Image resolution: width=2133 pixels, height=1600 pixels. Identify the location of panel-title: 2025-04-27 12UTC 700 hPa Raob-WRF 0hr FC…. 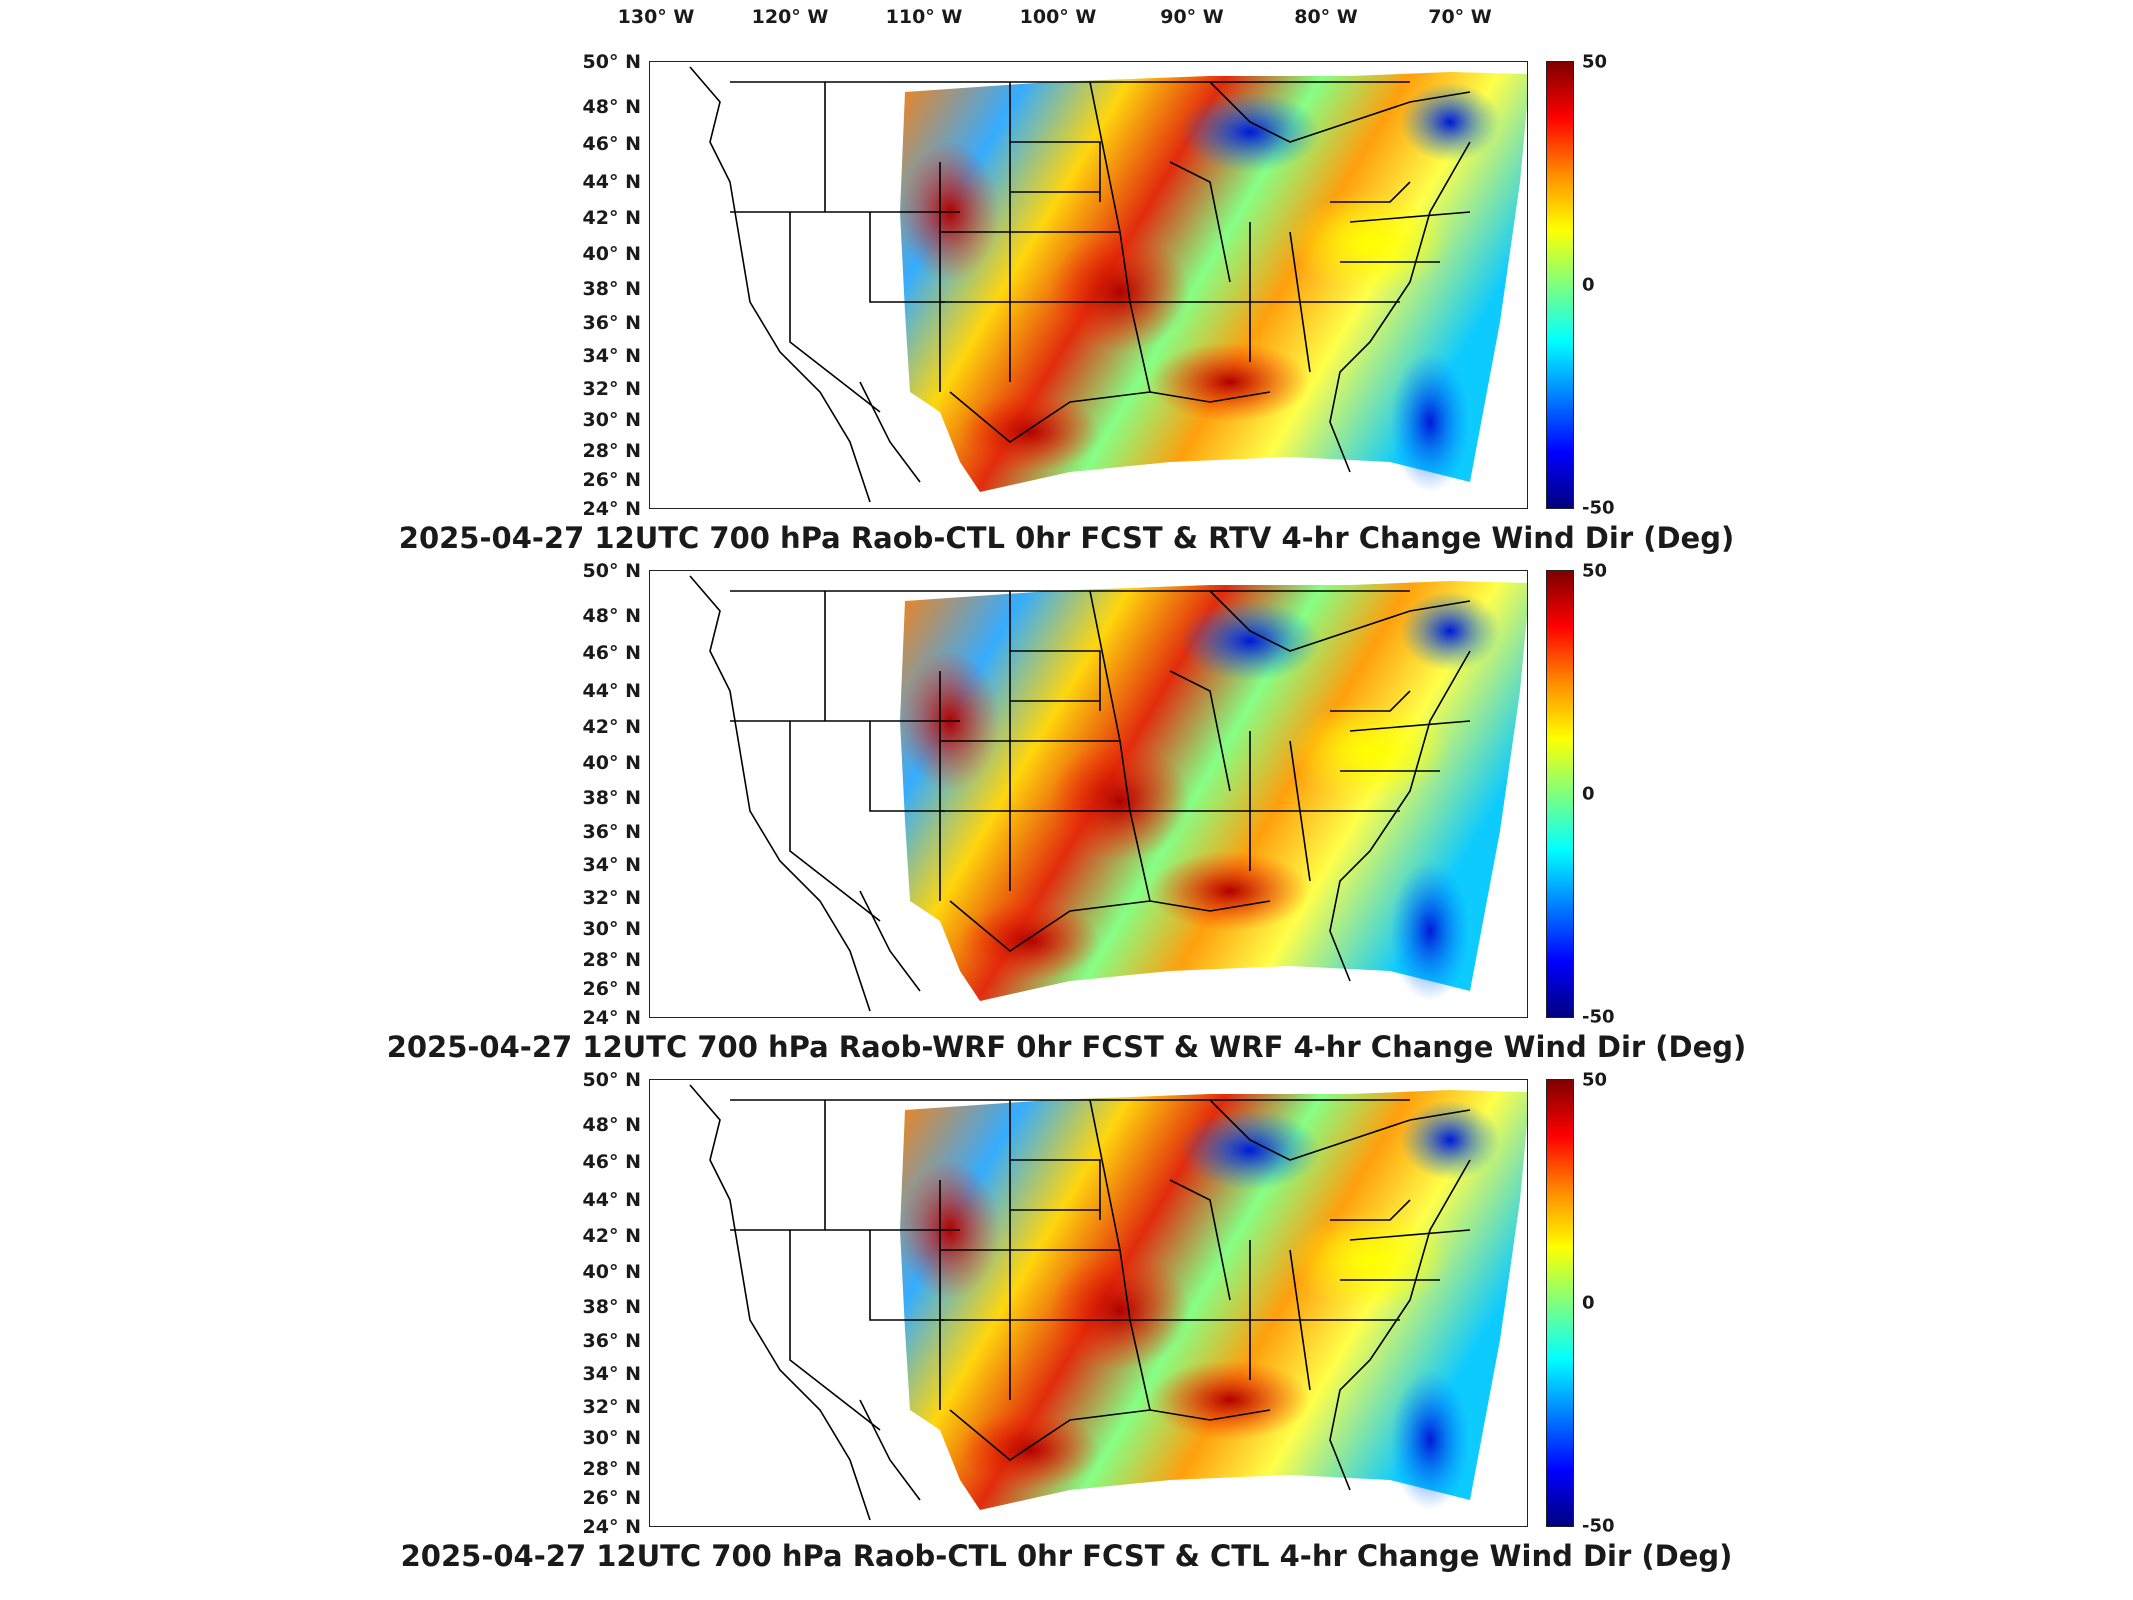
(1066, 1047).